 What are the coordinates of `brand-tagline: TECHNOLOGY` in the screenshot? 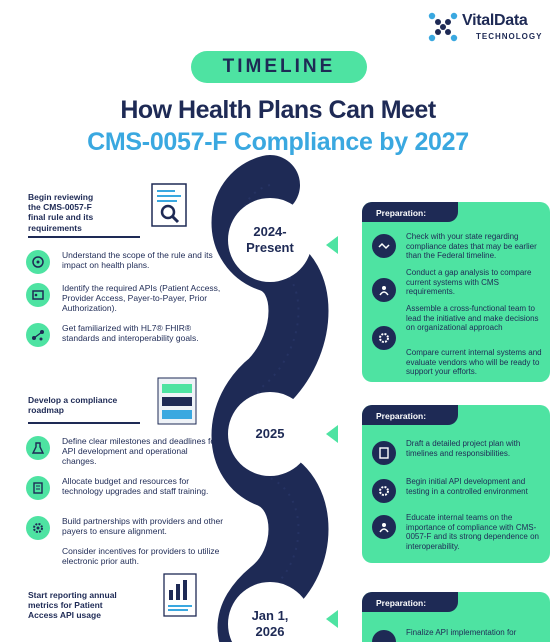 It's located at (509, 36).